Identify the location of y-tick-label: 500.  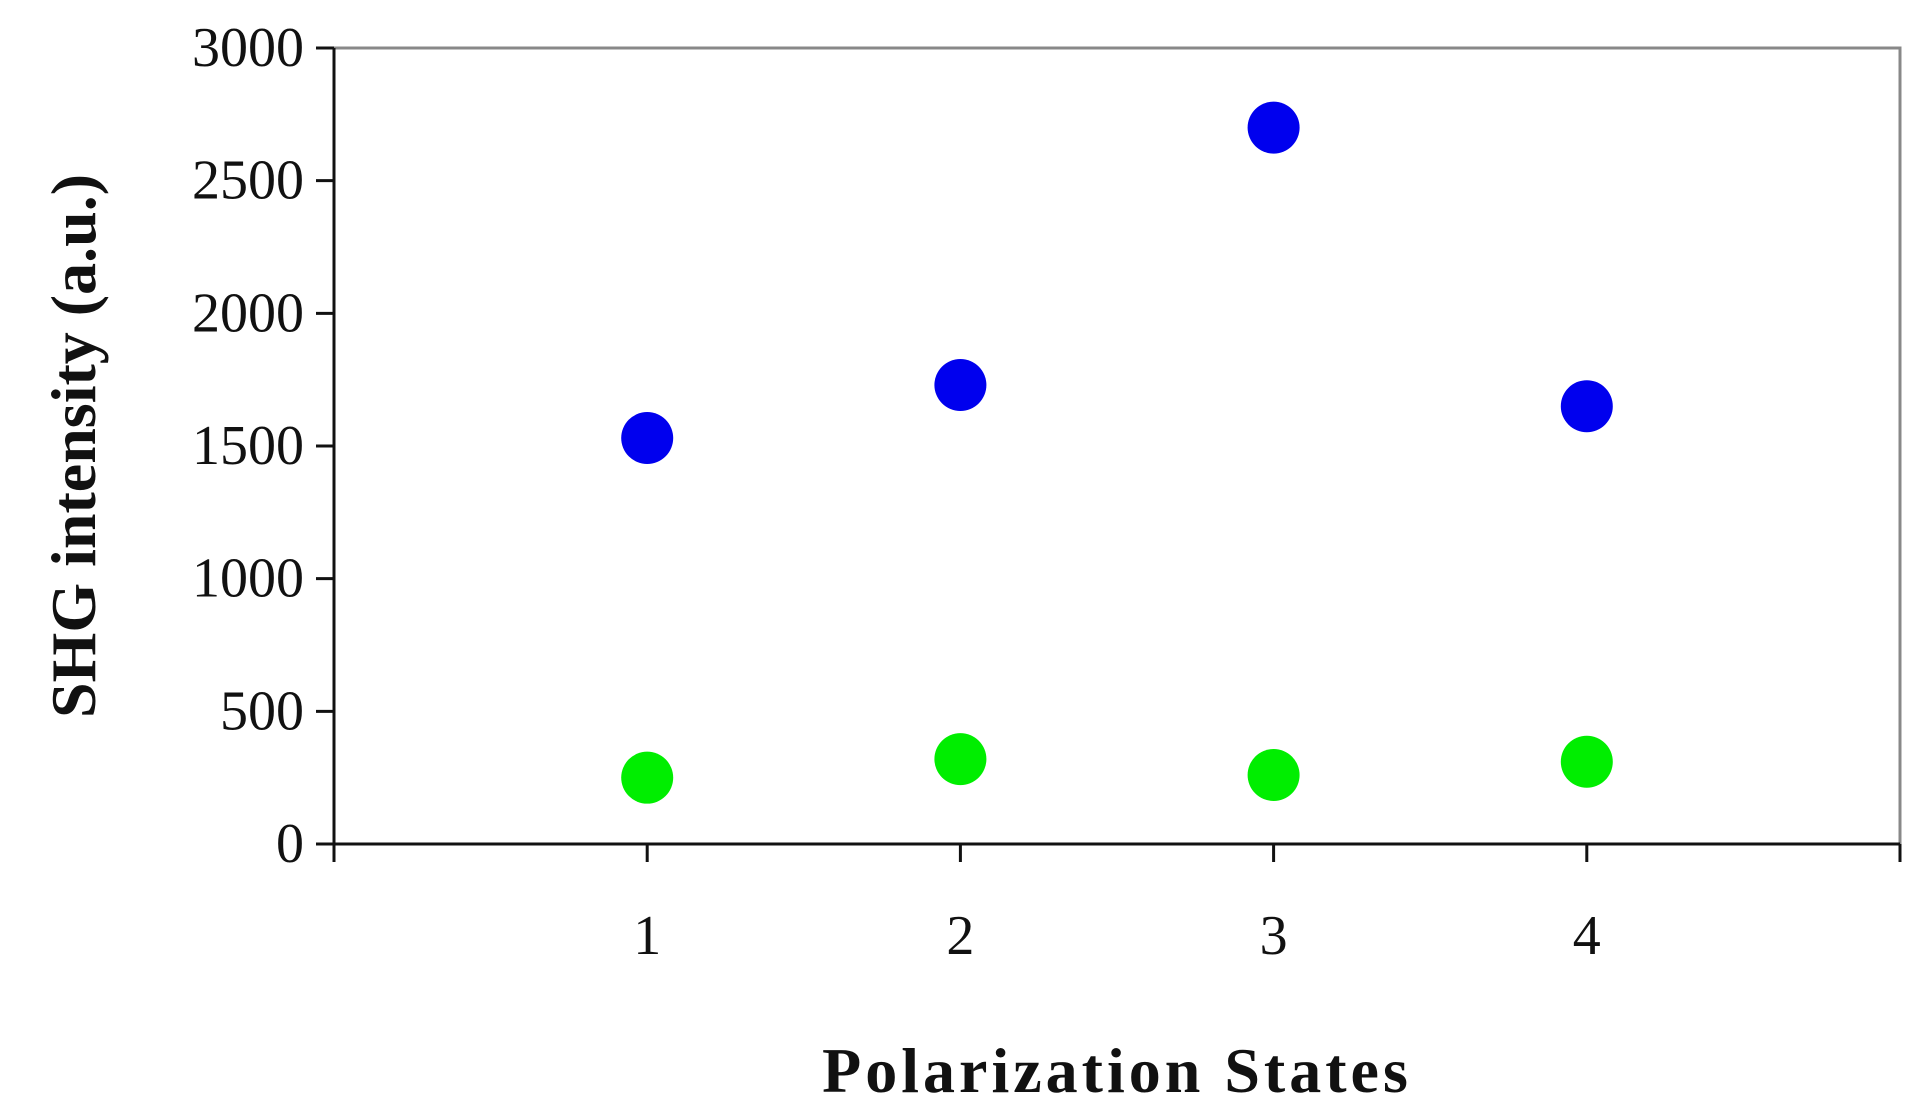
(262, 711).